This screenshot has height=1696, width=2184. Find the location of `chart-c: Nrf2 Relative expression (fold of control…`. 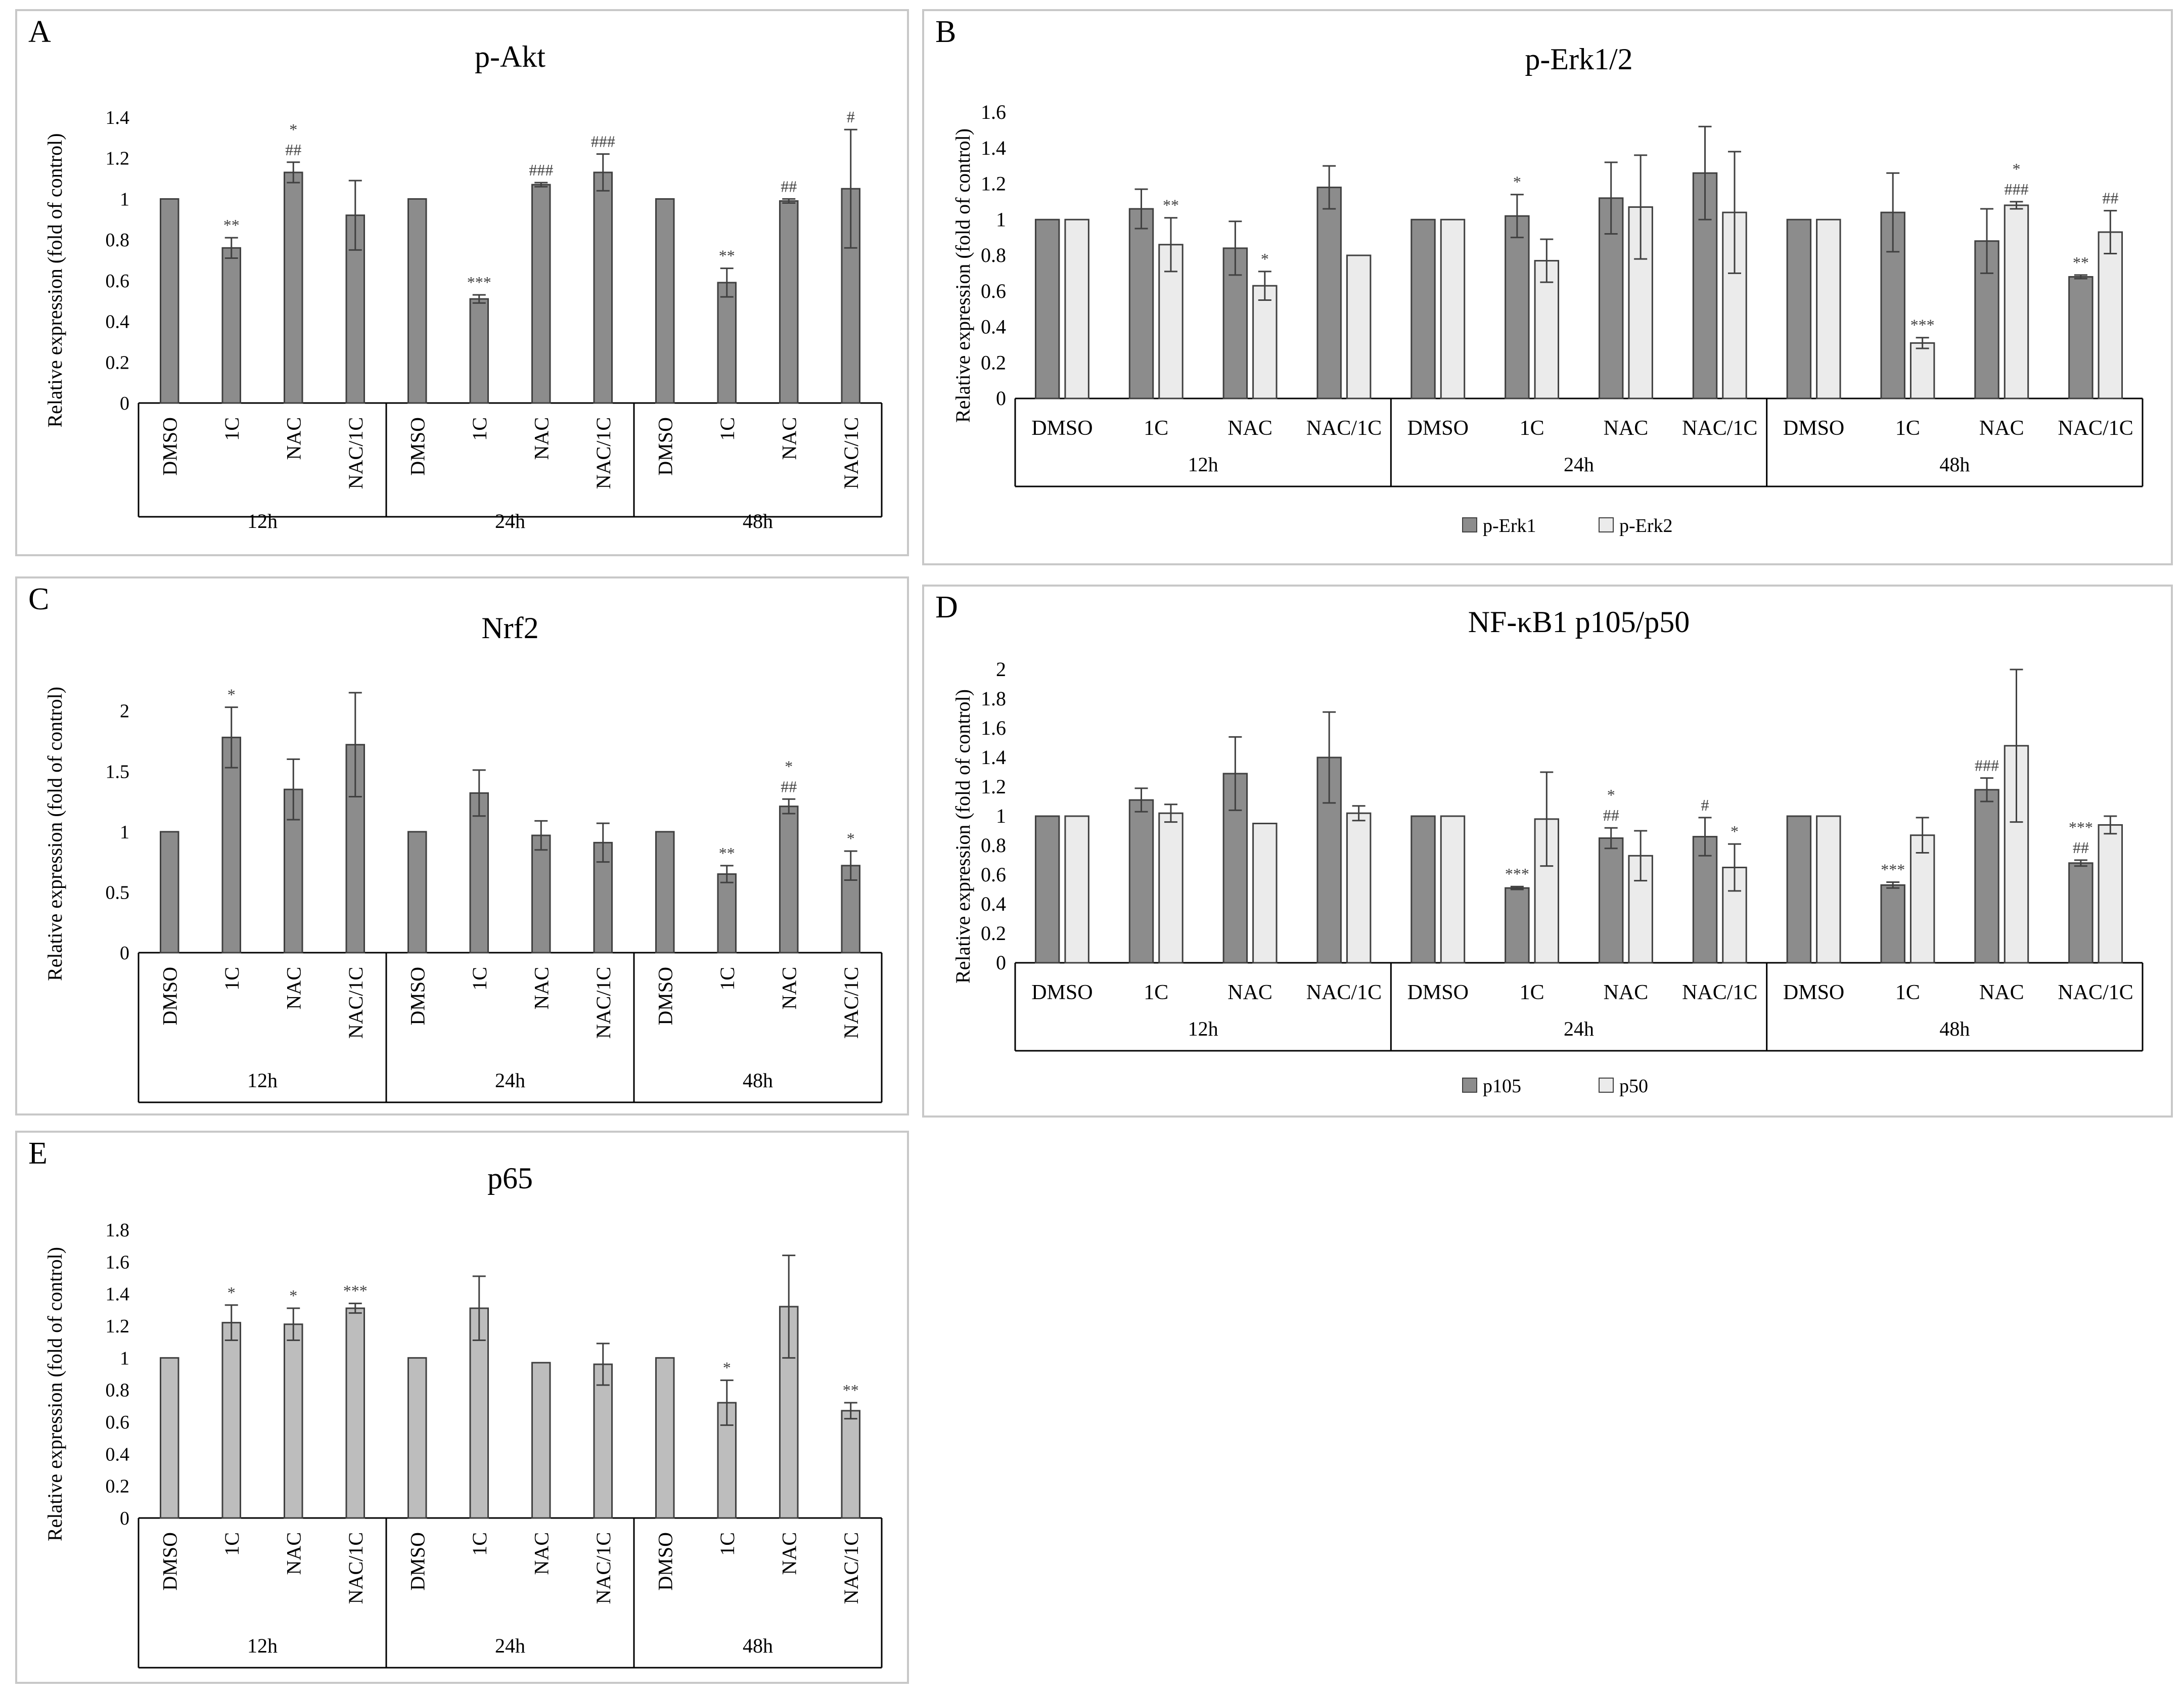

chart-c: Nrf2 Relative expression (fold of control… is located at coordinates (463, 857).